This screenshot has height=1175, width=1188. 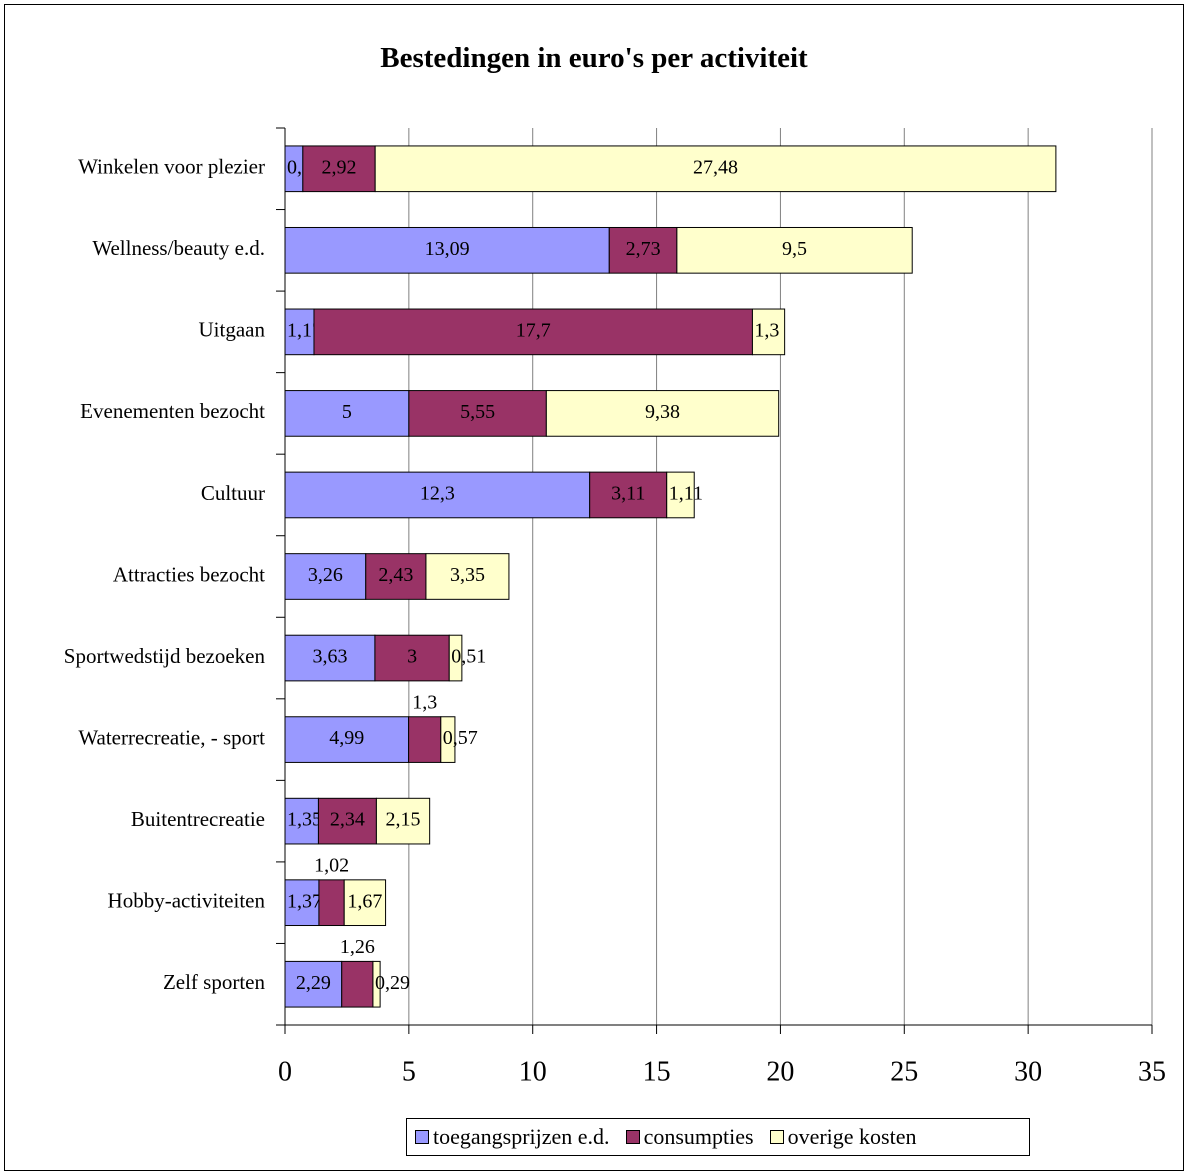 I want to click on x-tick-label: 25, so click(x=904, y=1071).